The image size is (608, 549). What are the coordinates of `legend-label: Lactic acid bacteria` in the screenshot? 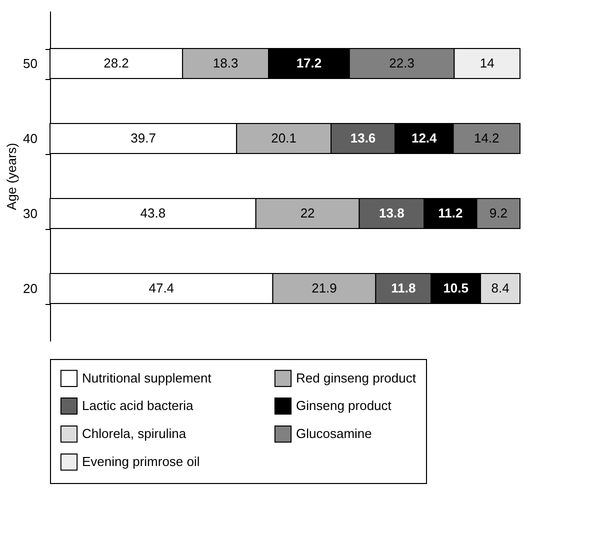 It's located at (138, 405).